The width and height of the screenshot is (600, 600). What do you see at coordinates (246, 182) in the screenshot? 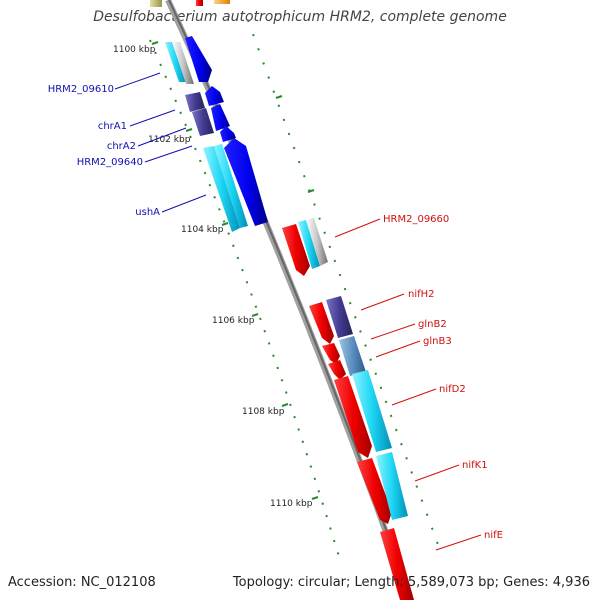
I see `gene-ushA` at bounding box center [246, 182].